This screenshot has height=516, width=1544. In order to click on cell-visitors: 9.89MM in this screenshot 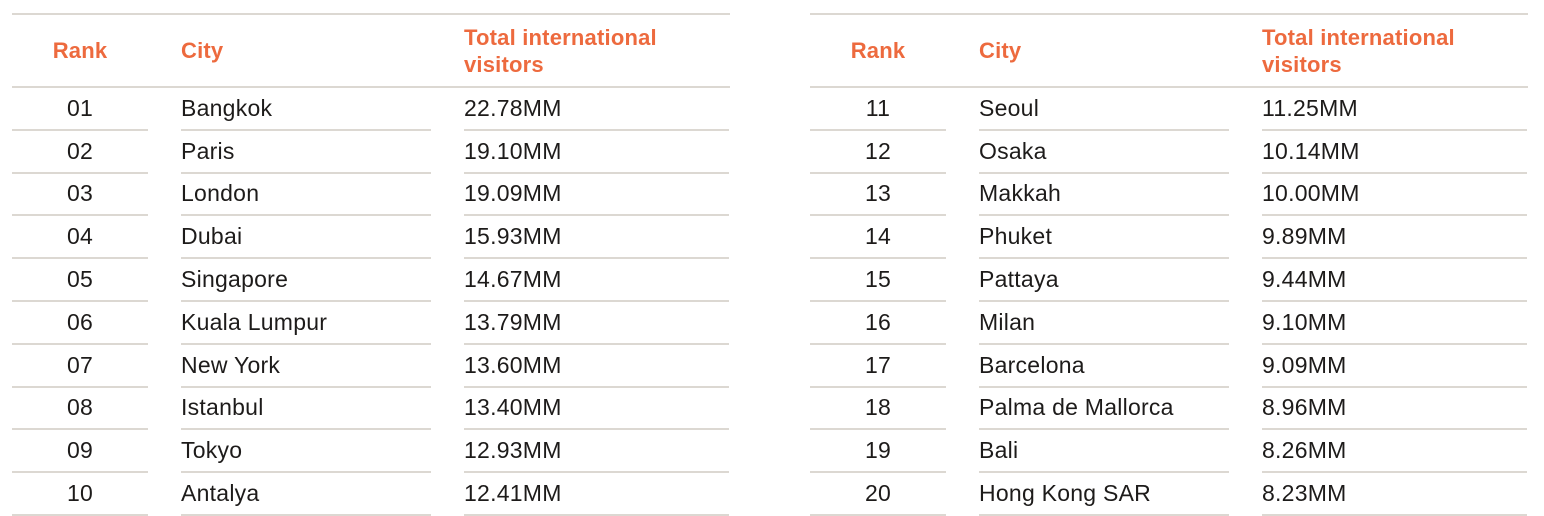, I will do `click(1394, 238)`.